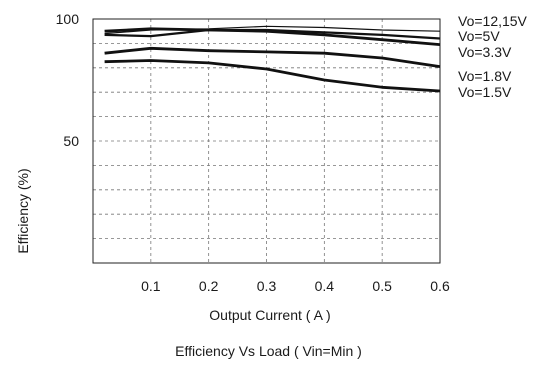 The width and height of the screenshot is (537, 365). Describe the element at coordinates (269, 315) in the screenshot. I see `x-axis-label: Output Current ( A )` at that location.